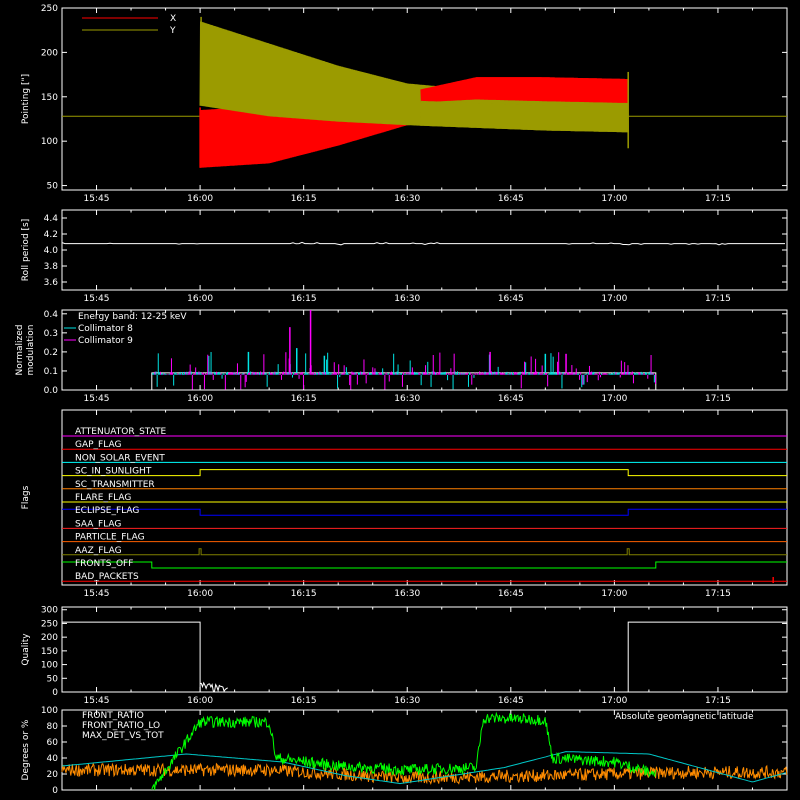 Image resolution: width=800 pixels, height=800 pixels. I want to click on quality-noise, so click(213, 687).